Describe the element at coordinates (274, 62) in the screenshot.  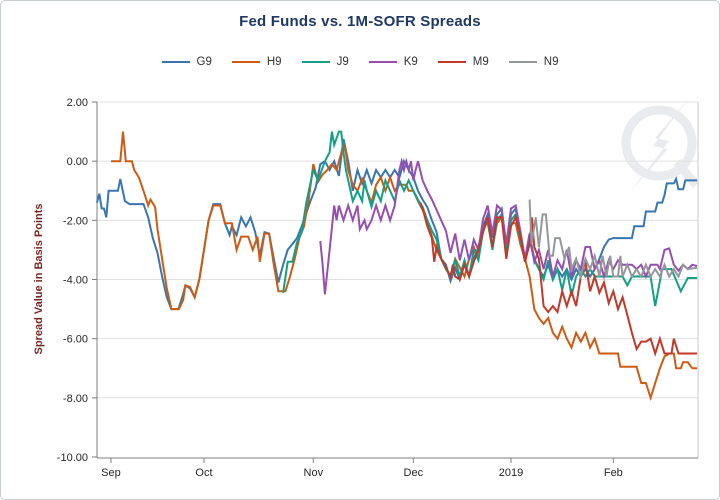
I see `legend-label-H9: H9` at that location.